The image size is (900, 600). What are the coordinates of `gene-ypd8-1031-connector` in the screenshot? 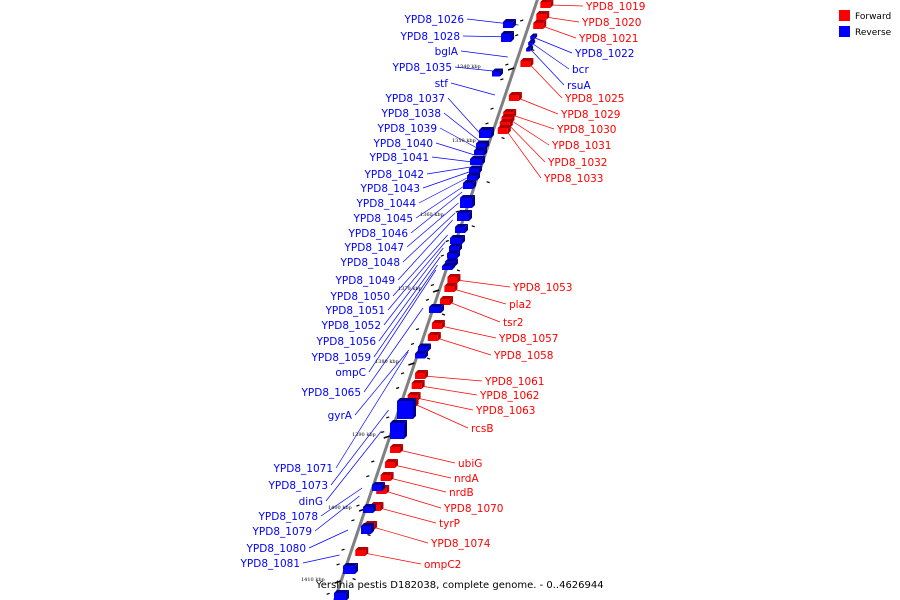 It's located at (530, 132).